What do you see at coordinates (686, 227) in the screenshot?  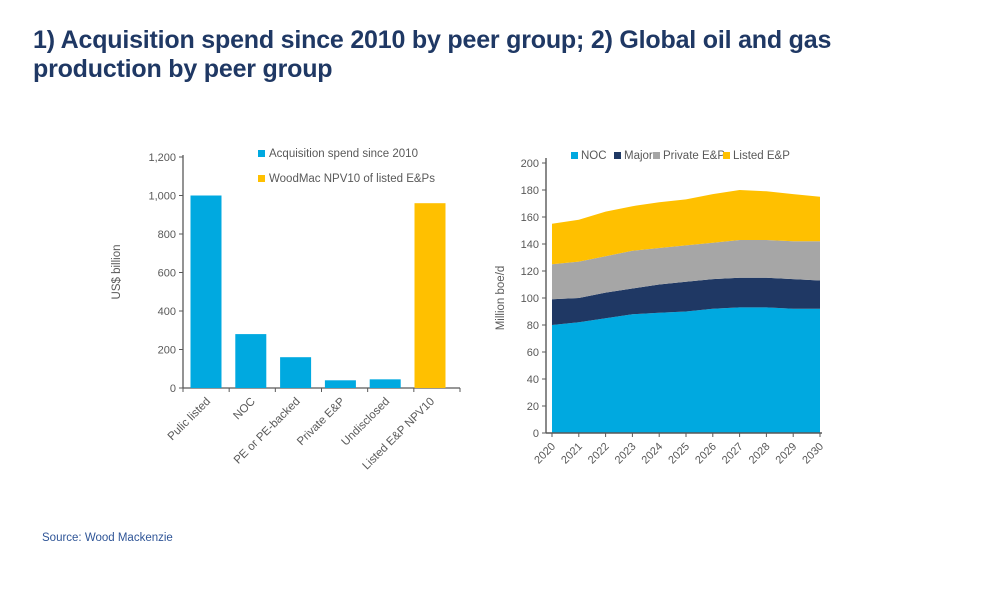 I see `area-listed-e-p` at bounding box center [686, 227].